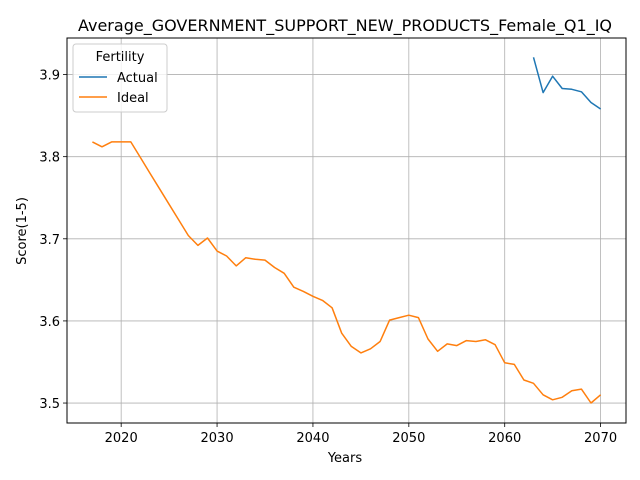 This screenshot has height=480, width=640. What do you see at coordinates (600, 438) in the screenshot?
I see `x-tick-label: 2070` at bounding box center [600, 438].